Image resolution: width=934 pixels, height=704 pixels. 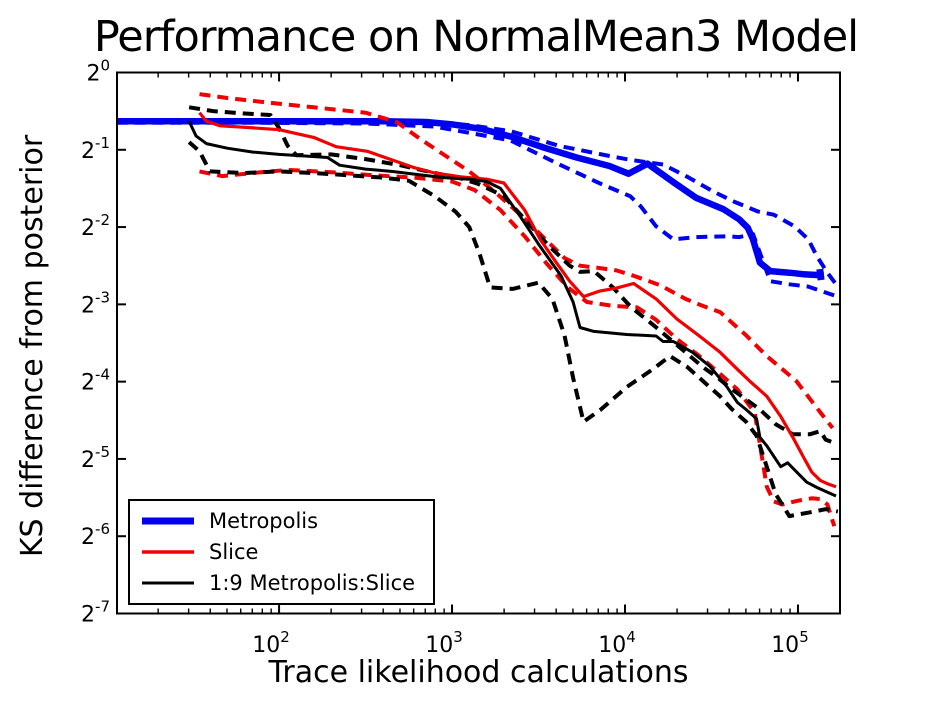 I want to click on y-tick-label: 2-4, so click(x=95, y=381).